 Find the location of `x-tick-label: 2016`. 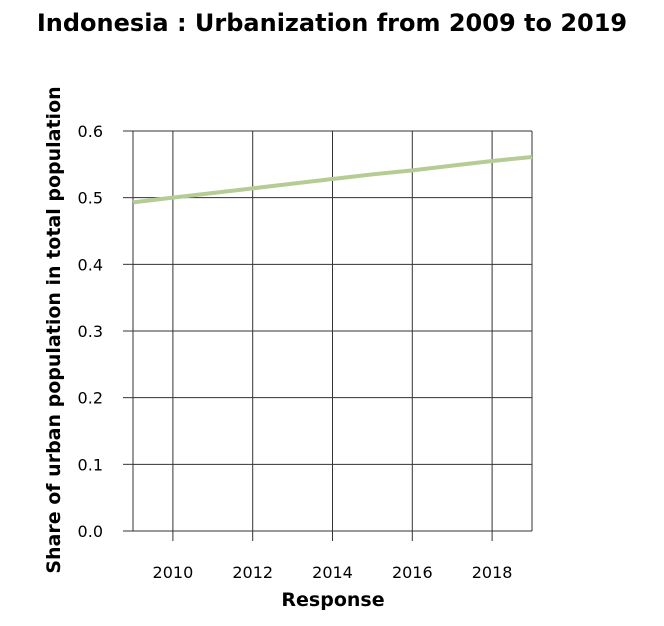

x-tick-label: 2016 is located at coordinates (412, 572).